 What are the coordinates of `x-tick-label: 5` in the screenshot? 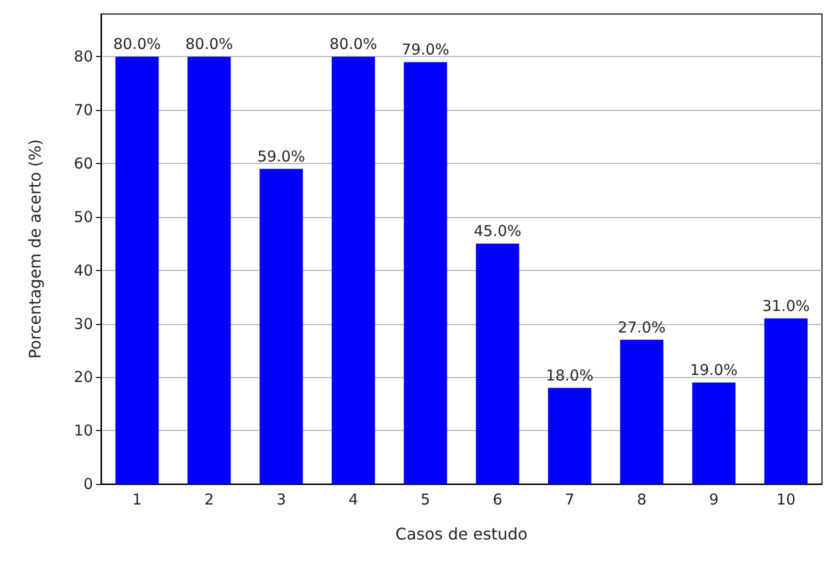 It's located at (425, 499).